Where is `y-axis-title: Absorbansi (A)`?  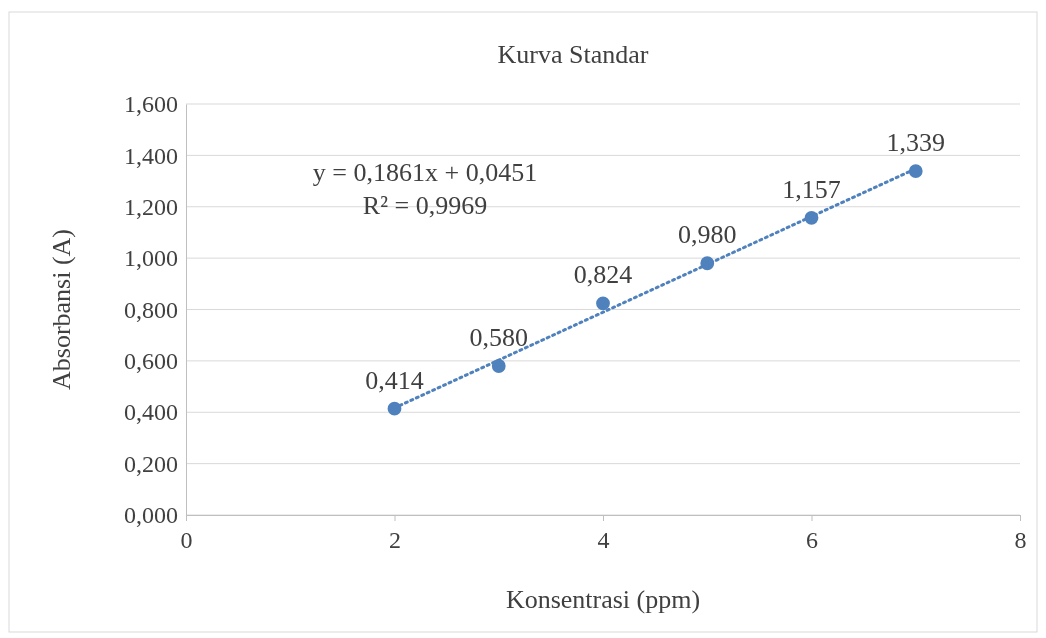 y-axis-title: Absorbansi (A) is located at coordinates (61, 309).